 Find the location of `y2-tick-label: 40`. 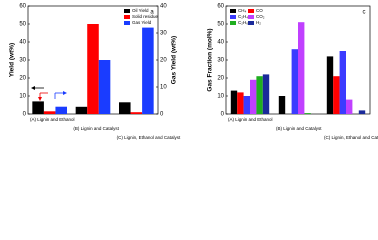

y2-tick-label: 40 is located at coordinates (163, 7).